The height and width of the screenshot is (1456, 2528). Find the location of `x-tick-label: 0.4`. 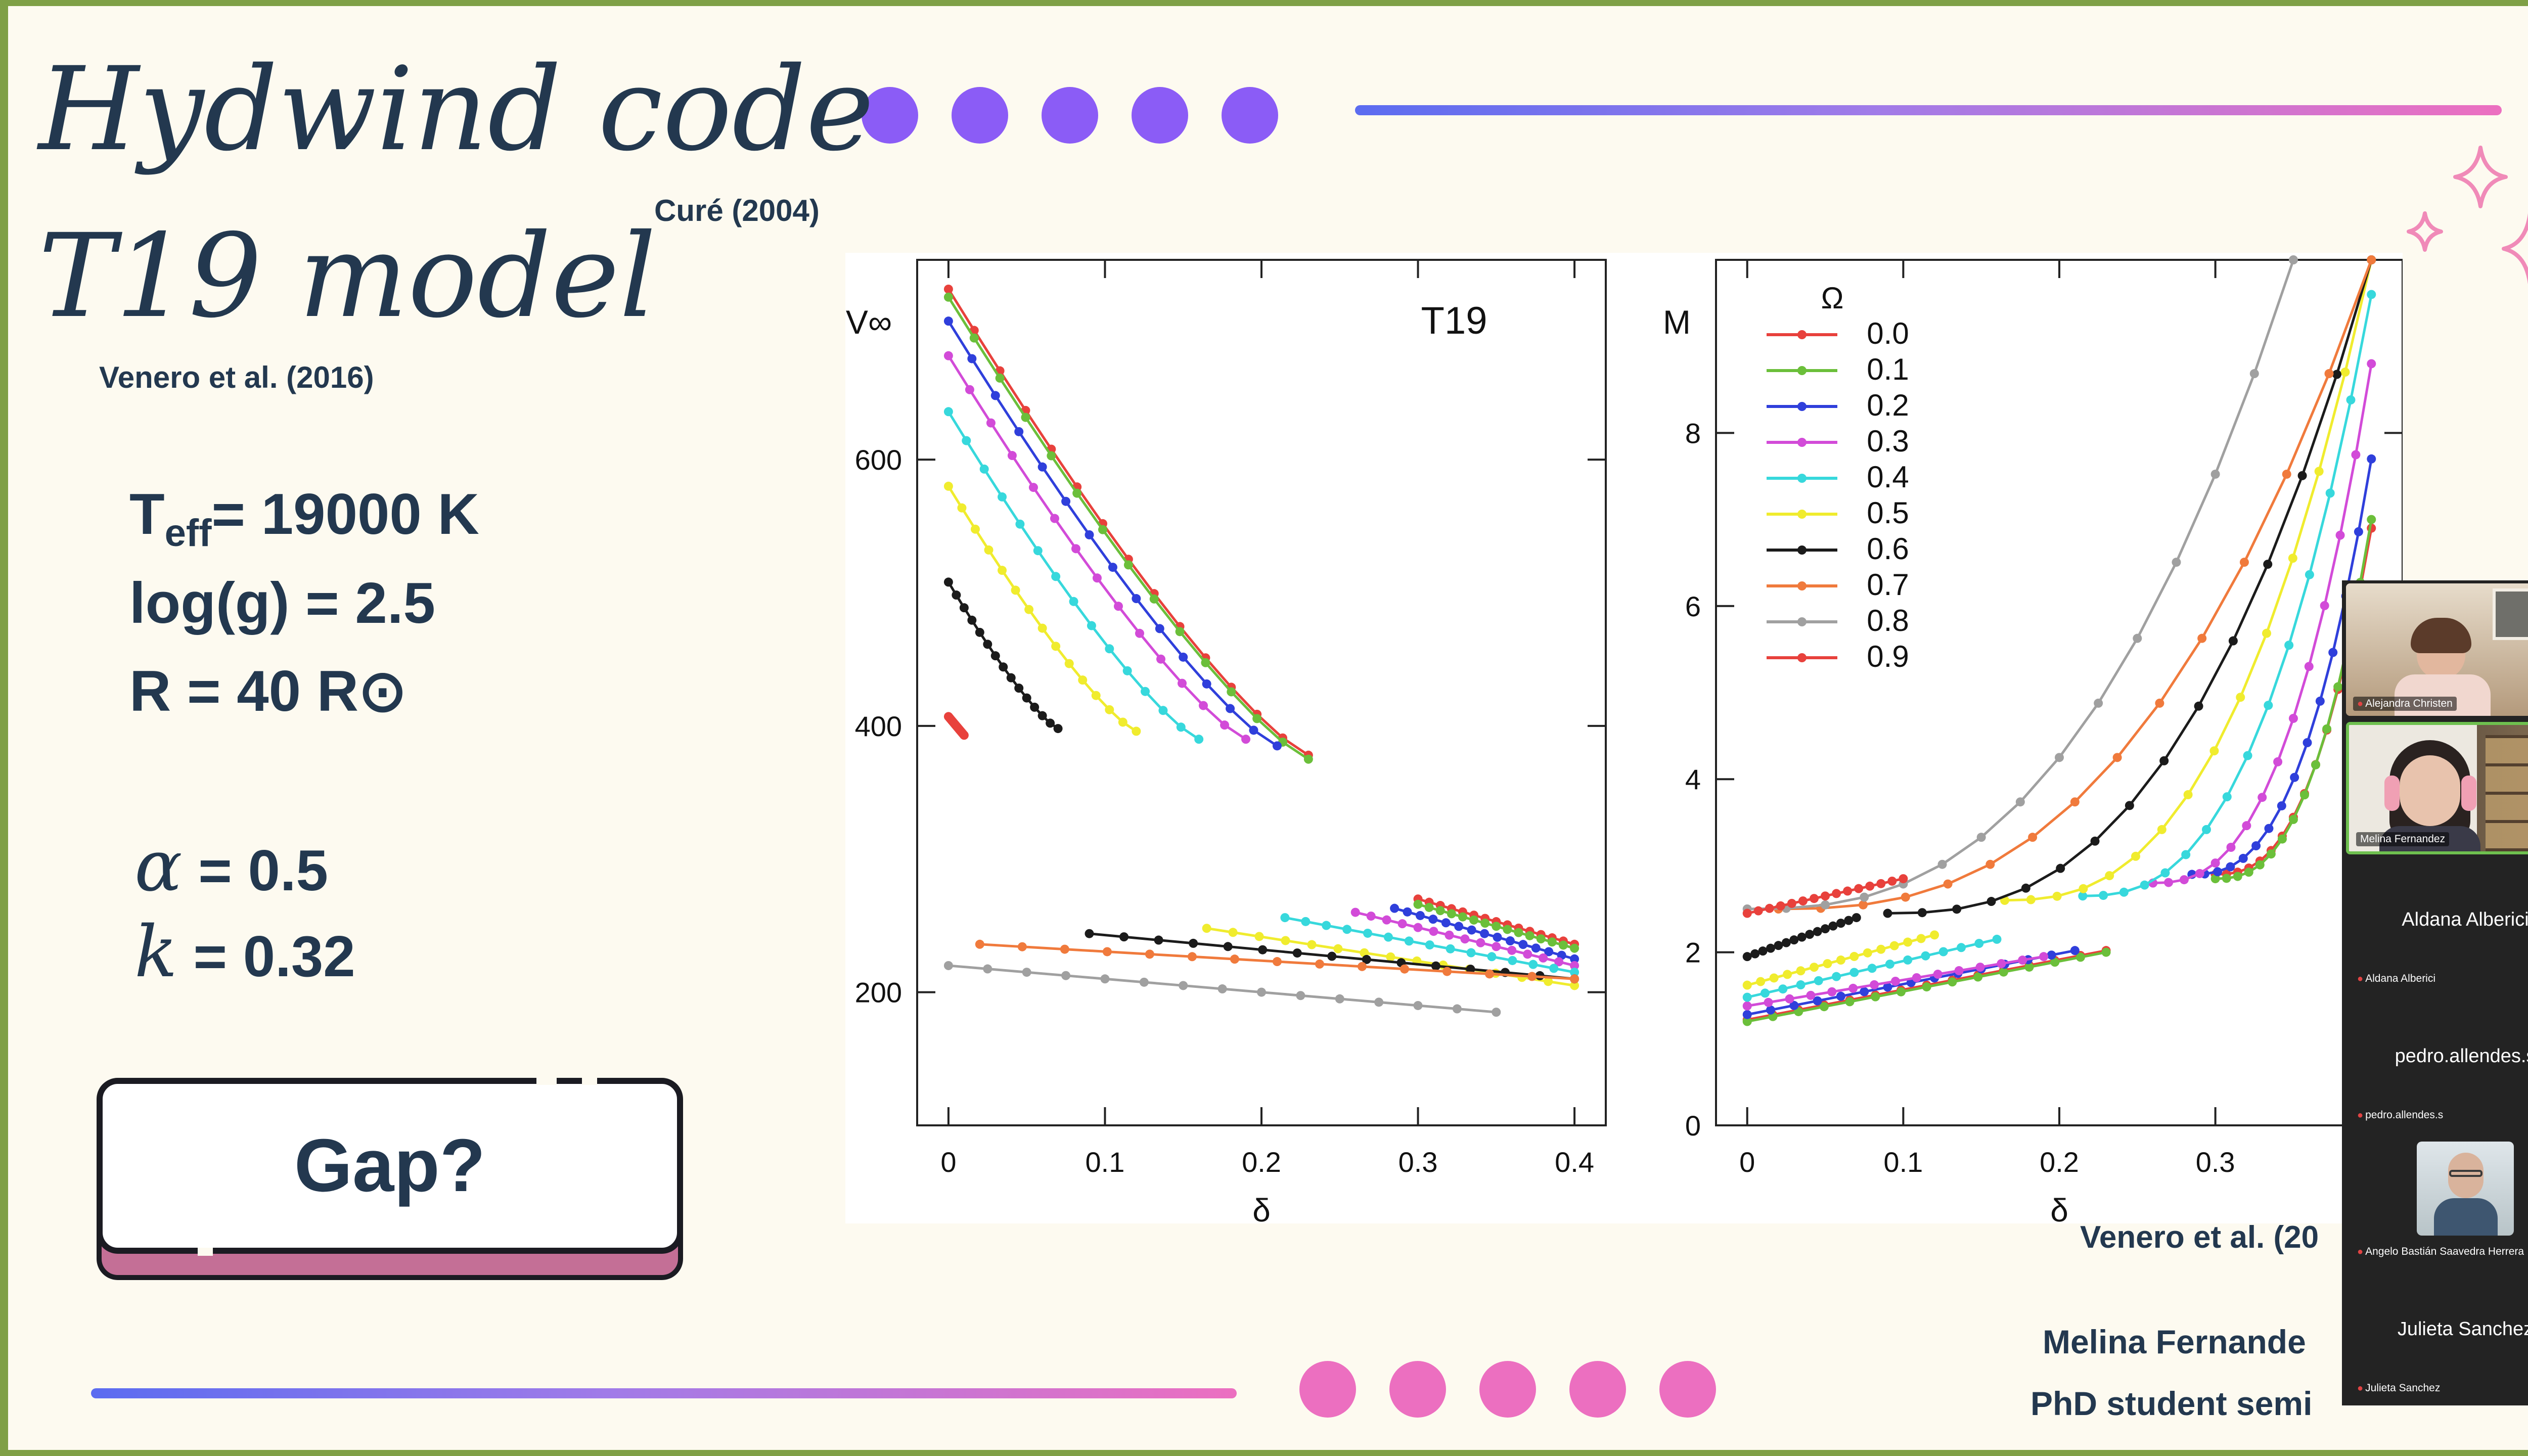

x-tick-label: 0.4 is located at coordinates (1575, 1162).